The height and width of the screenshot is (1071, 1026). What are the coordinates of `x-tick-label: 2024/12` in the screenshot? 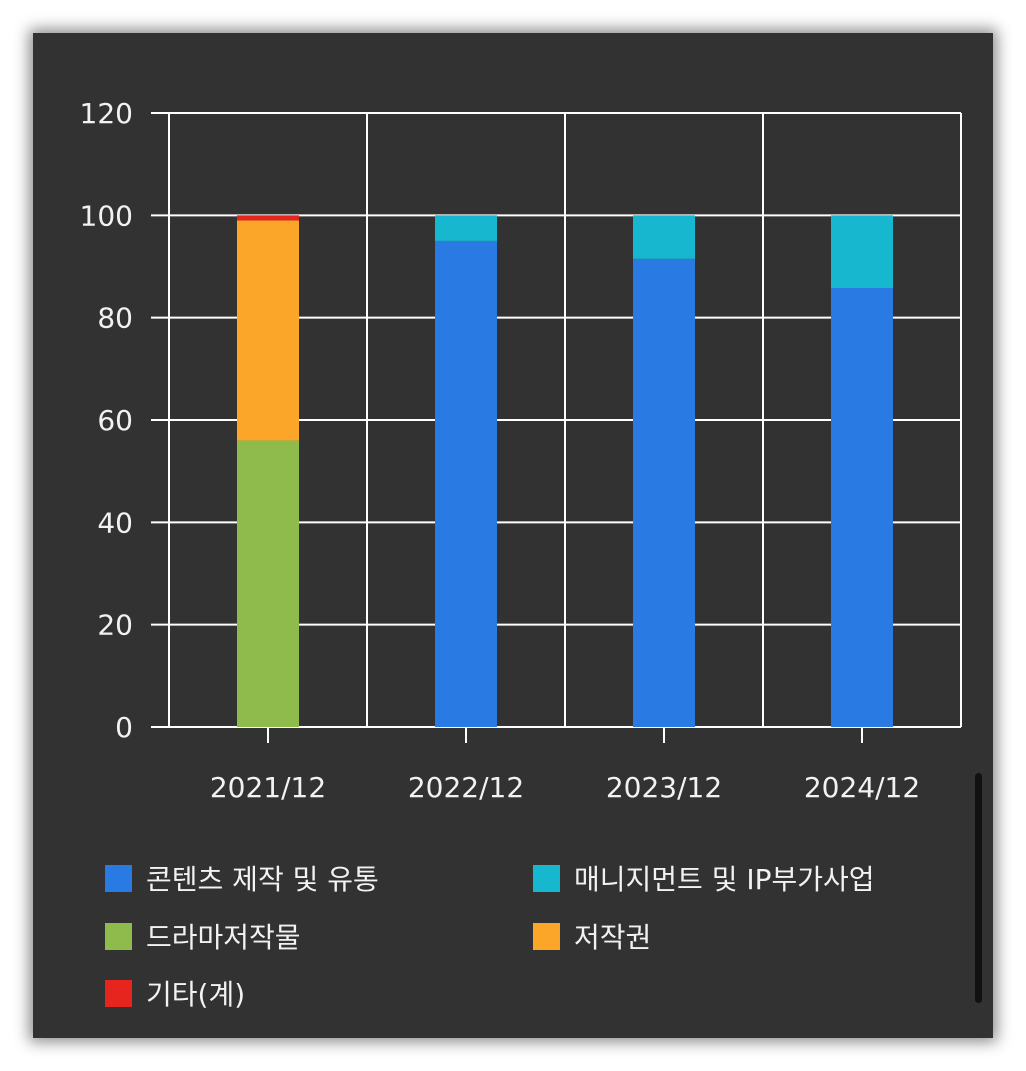 It's located at (862, 787).